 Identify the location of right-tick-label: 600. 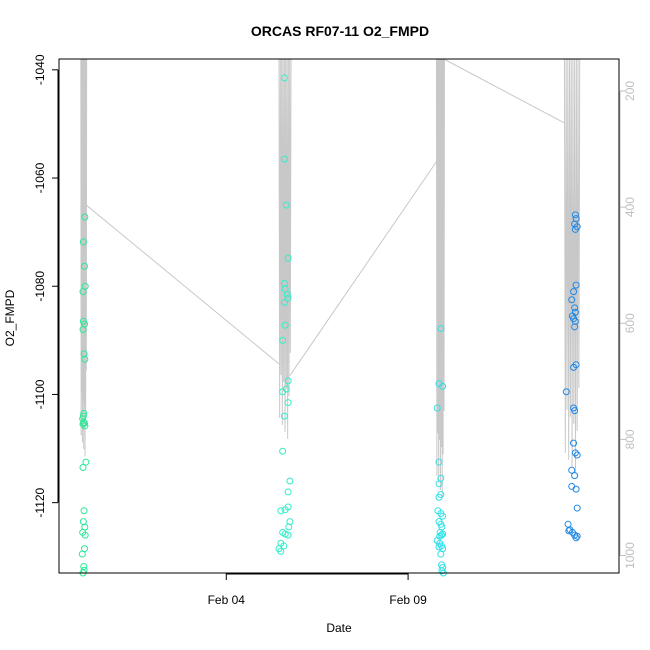
(630, 323).